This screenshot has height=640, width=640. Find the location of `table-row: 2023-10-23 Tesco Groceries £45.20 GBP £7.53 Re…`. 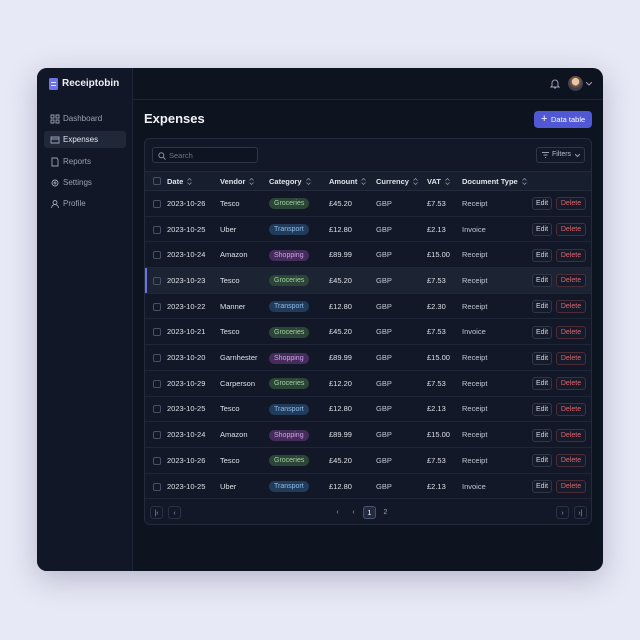

table-row: 2023-10-23 Tesco Groceries £45.20 GBP £7.53 Re… is located at coordinates (368, 281).